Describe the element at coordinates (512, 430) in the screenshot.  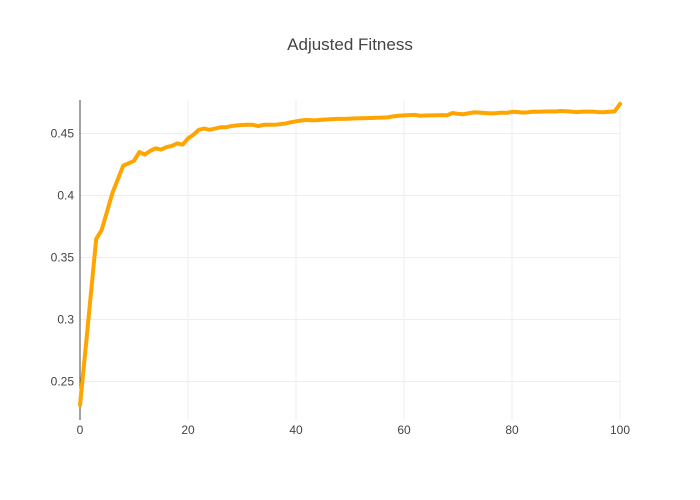
I see `x-tick-label: 80` at that location.